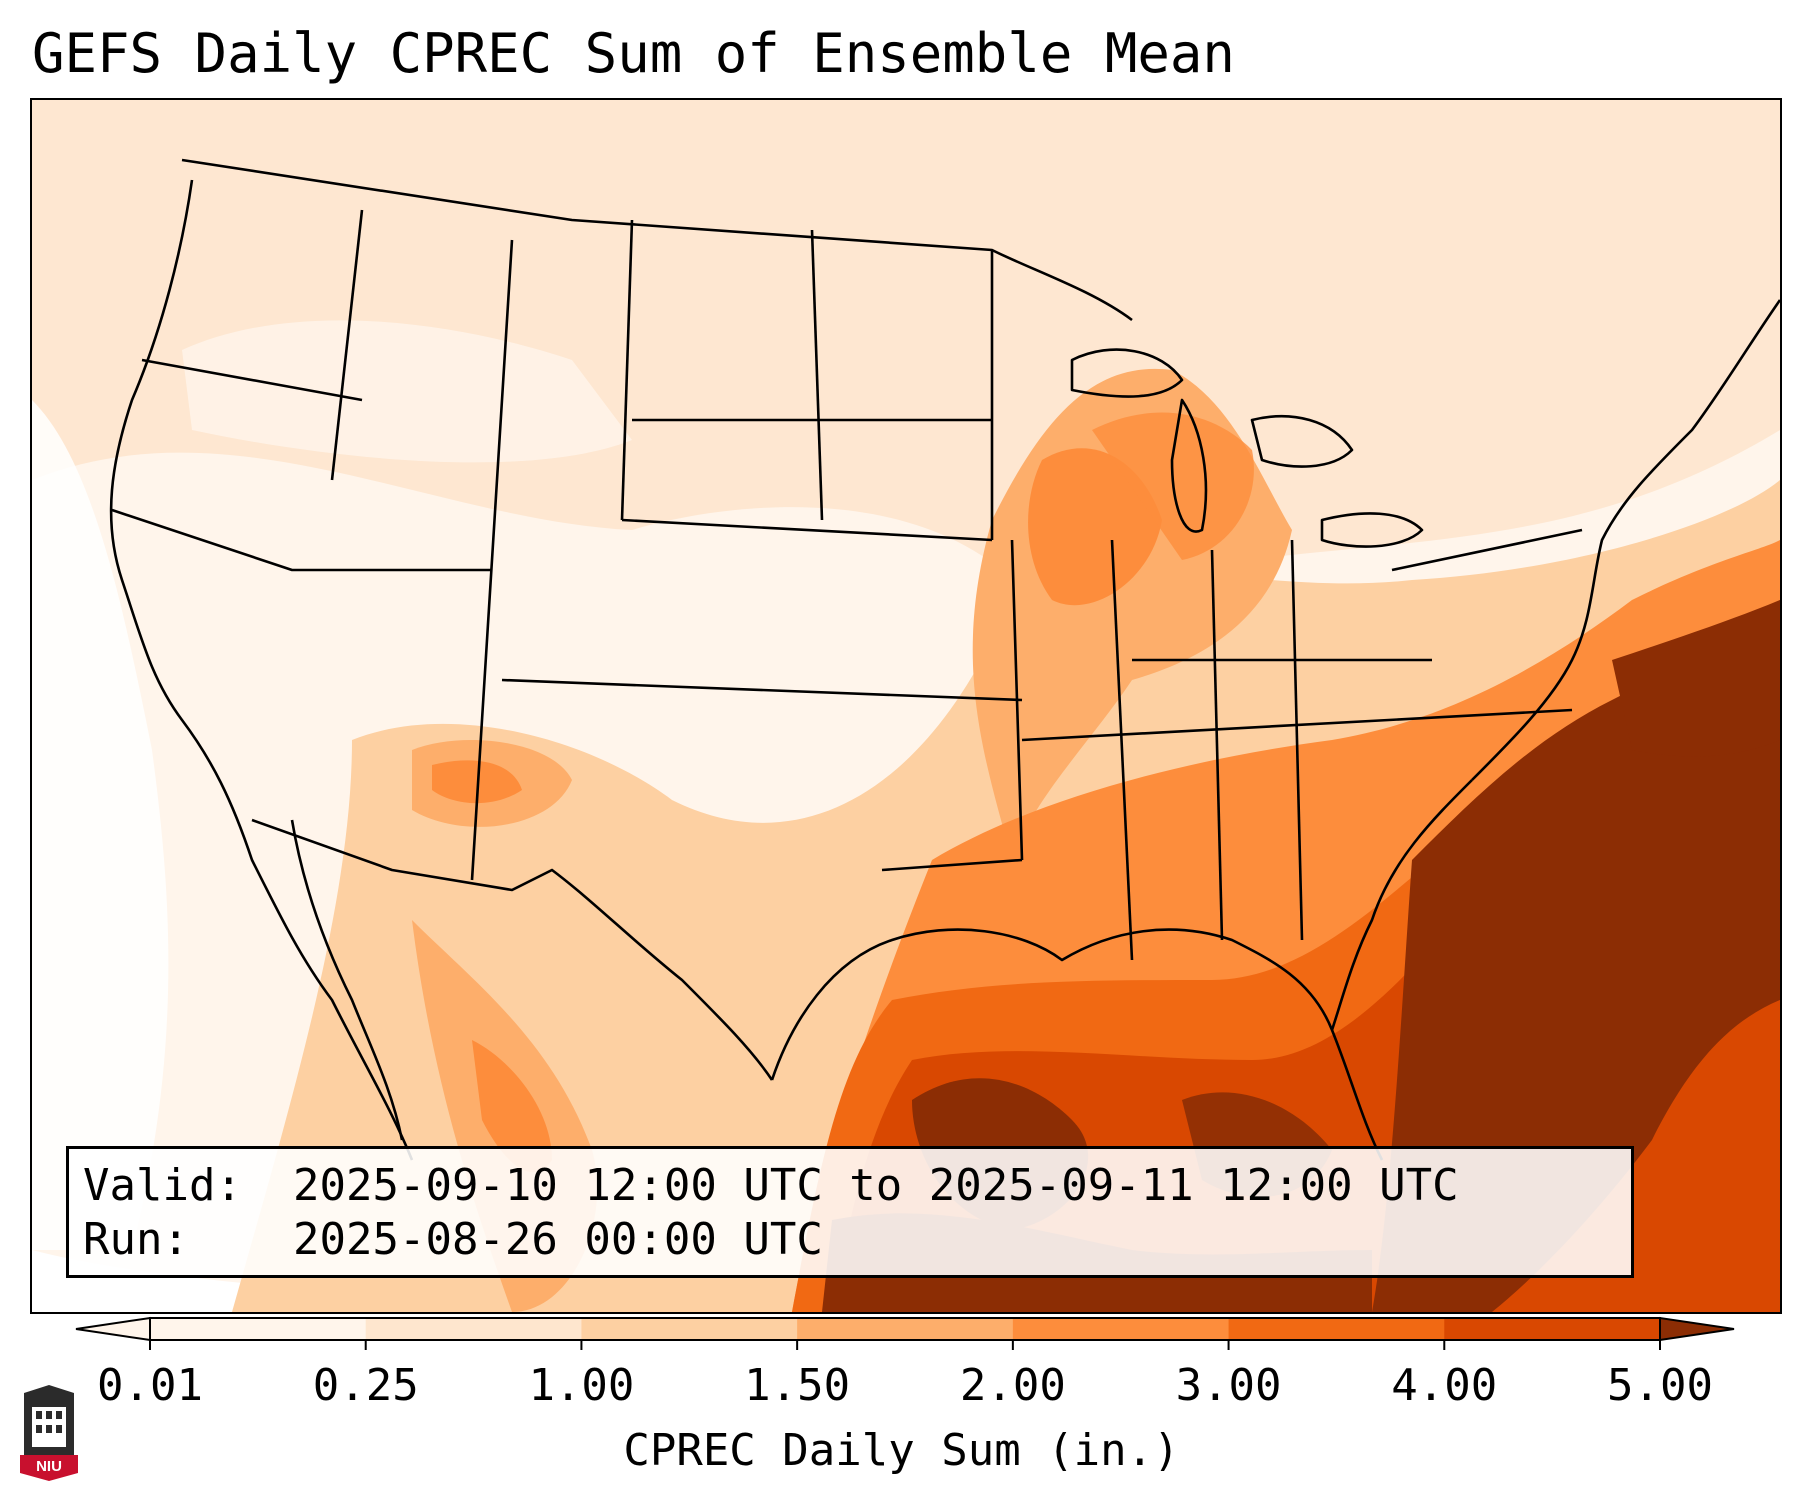  I want to click on colorbar-tick-label: 2.00, so click(1012, 1385).